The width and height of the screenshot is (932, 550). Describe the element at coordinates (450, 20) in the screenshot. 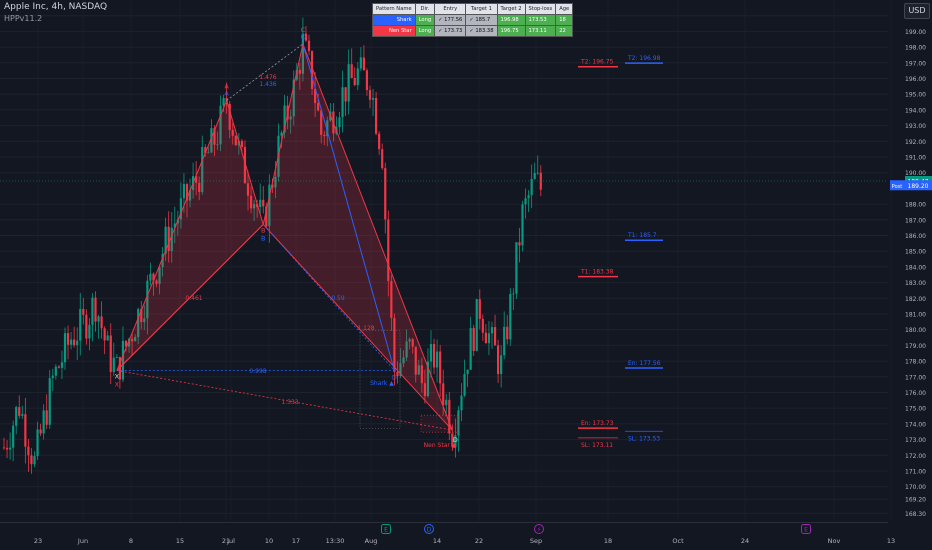

I see `cell-entry: ✓ 177.56` at that location.